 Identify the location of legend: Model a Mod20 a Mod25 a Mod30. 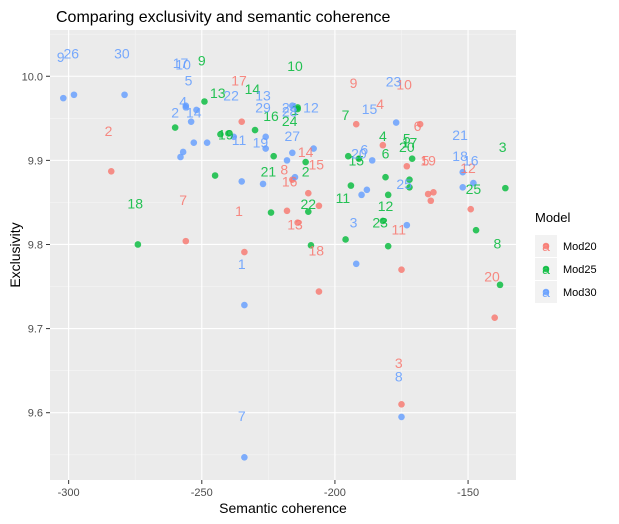
(566, 256).